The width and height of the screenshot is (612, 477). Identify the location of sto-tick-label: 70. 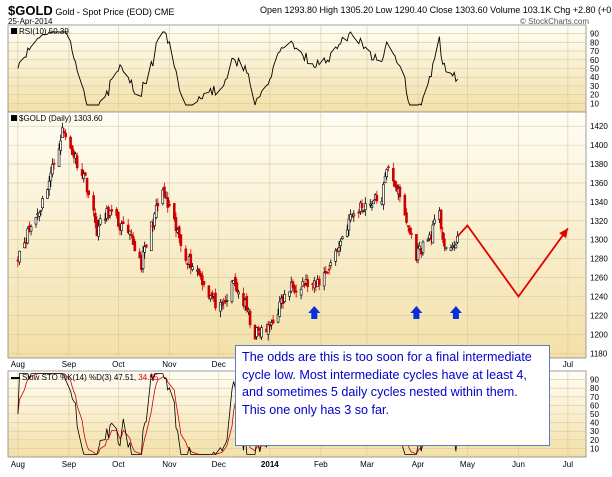
(594, 397).